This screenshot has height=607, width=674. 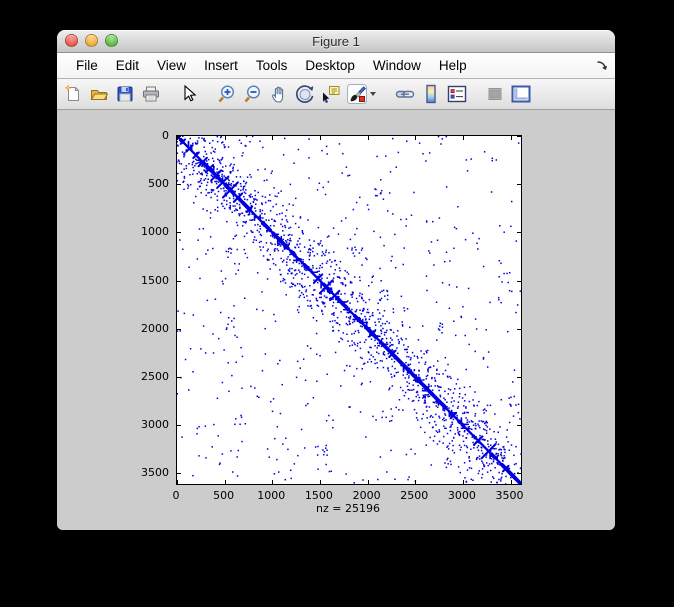 I want to click on brush-data-button, so click(x=357, y=94).